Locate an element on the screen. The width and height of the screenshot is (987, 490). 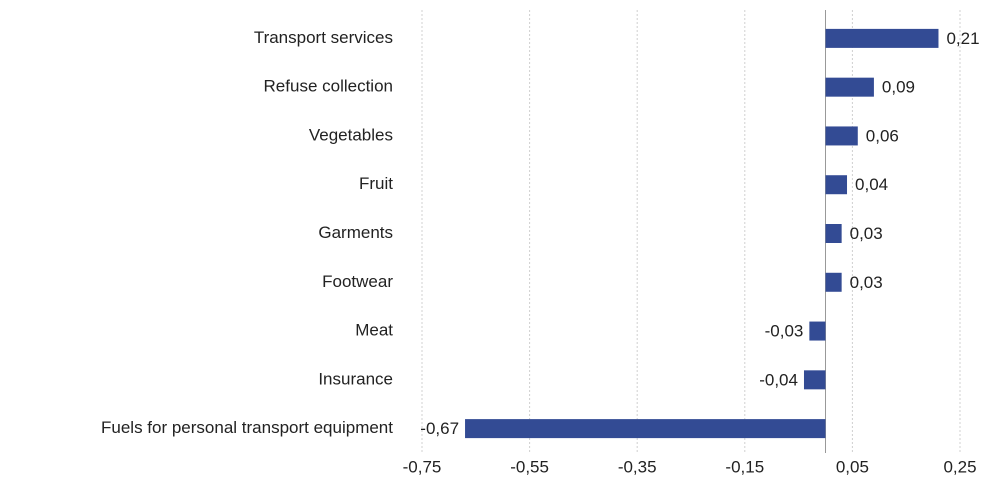
value-label: 0,09 is located at coordinates (898, 87).